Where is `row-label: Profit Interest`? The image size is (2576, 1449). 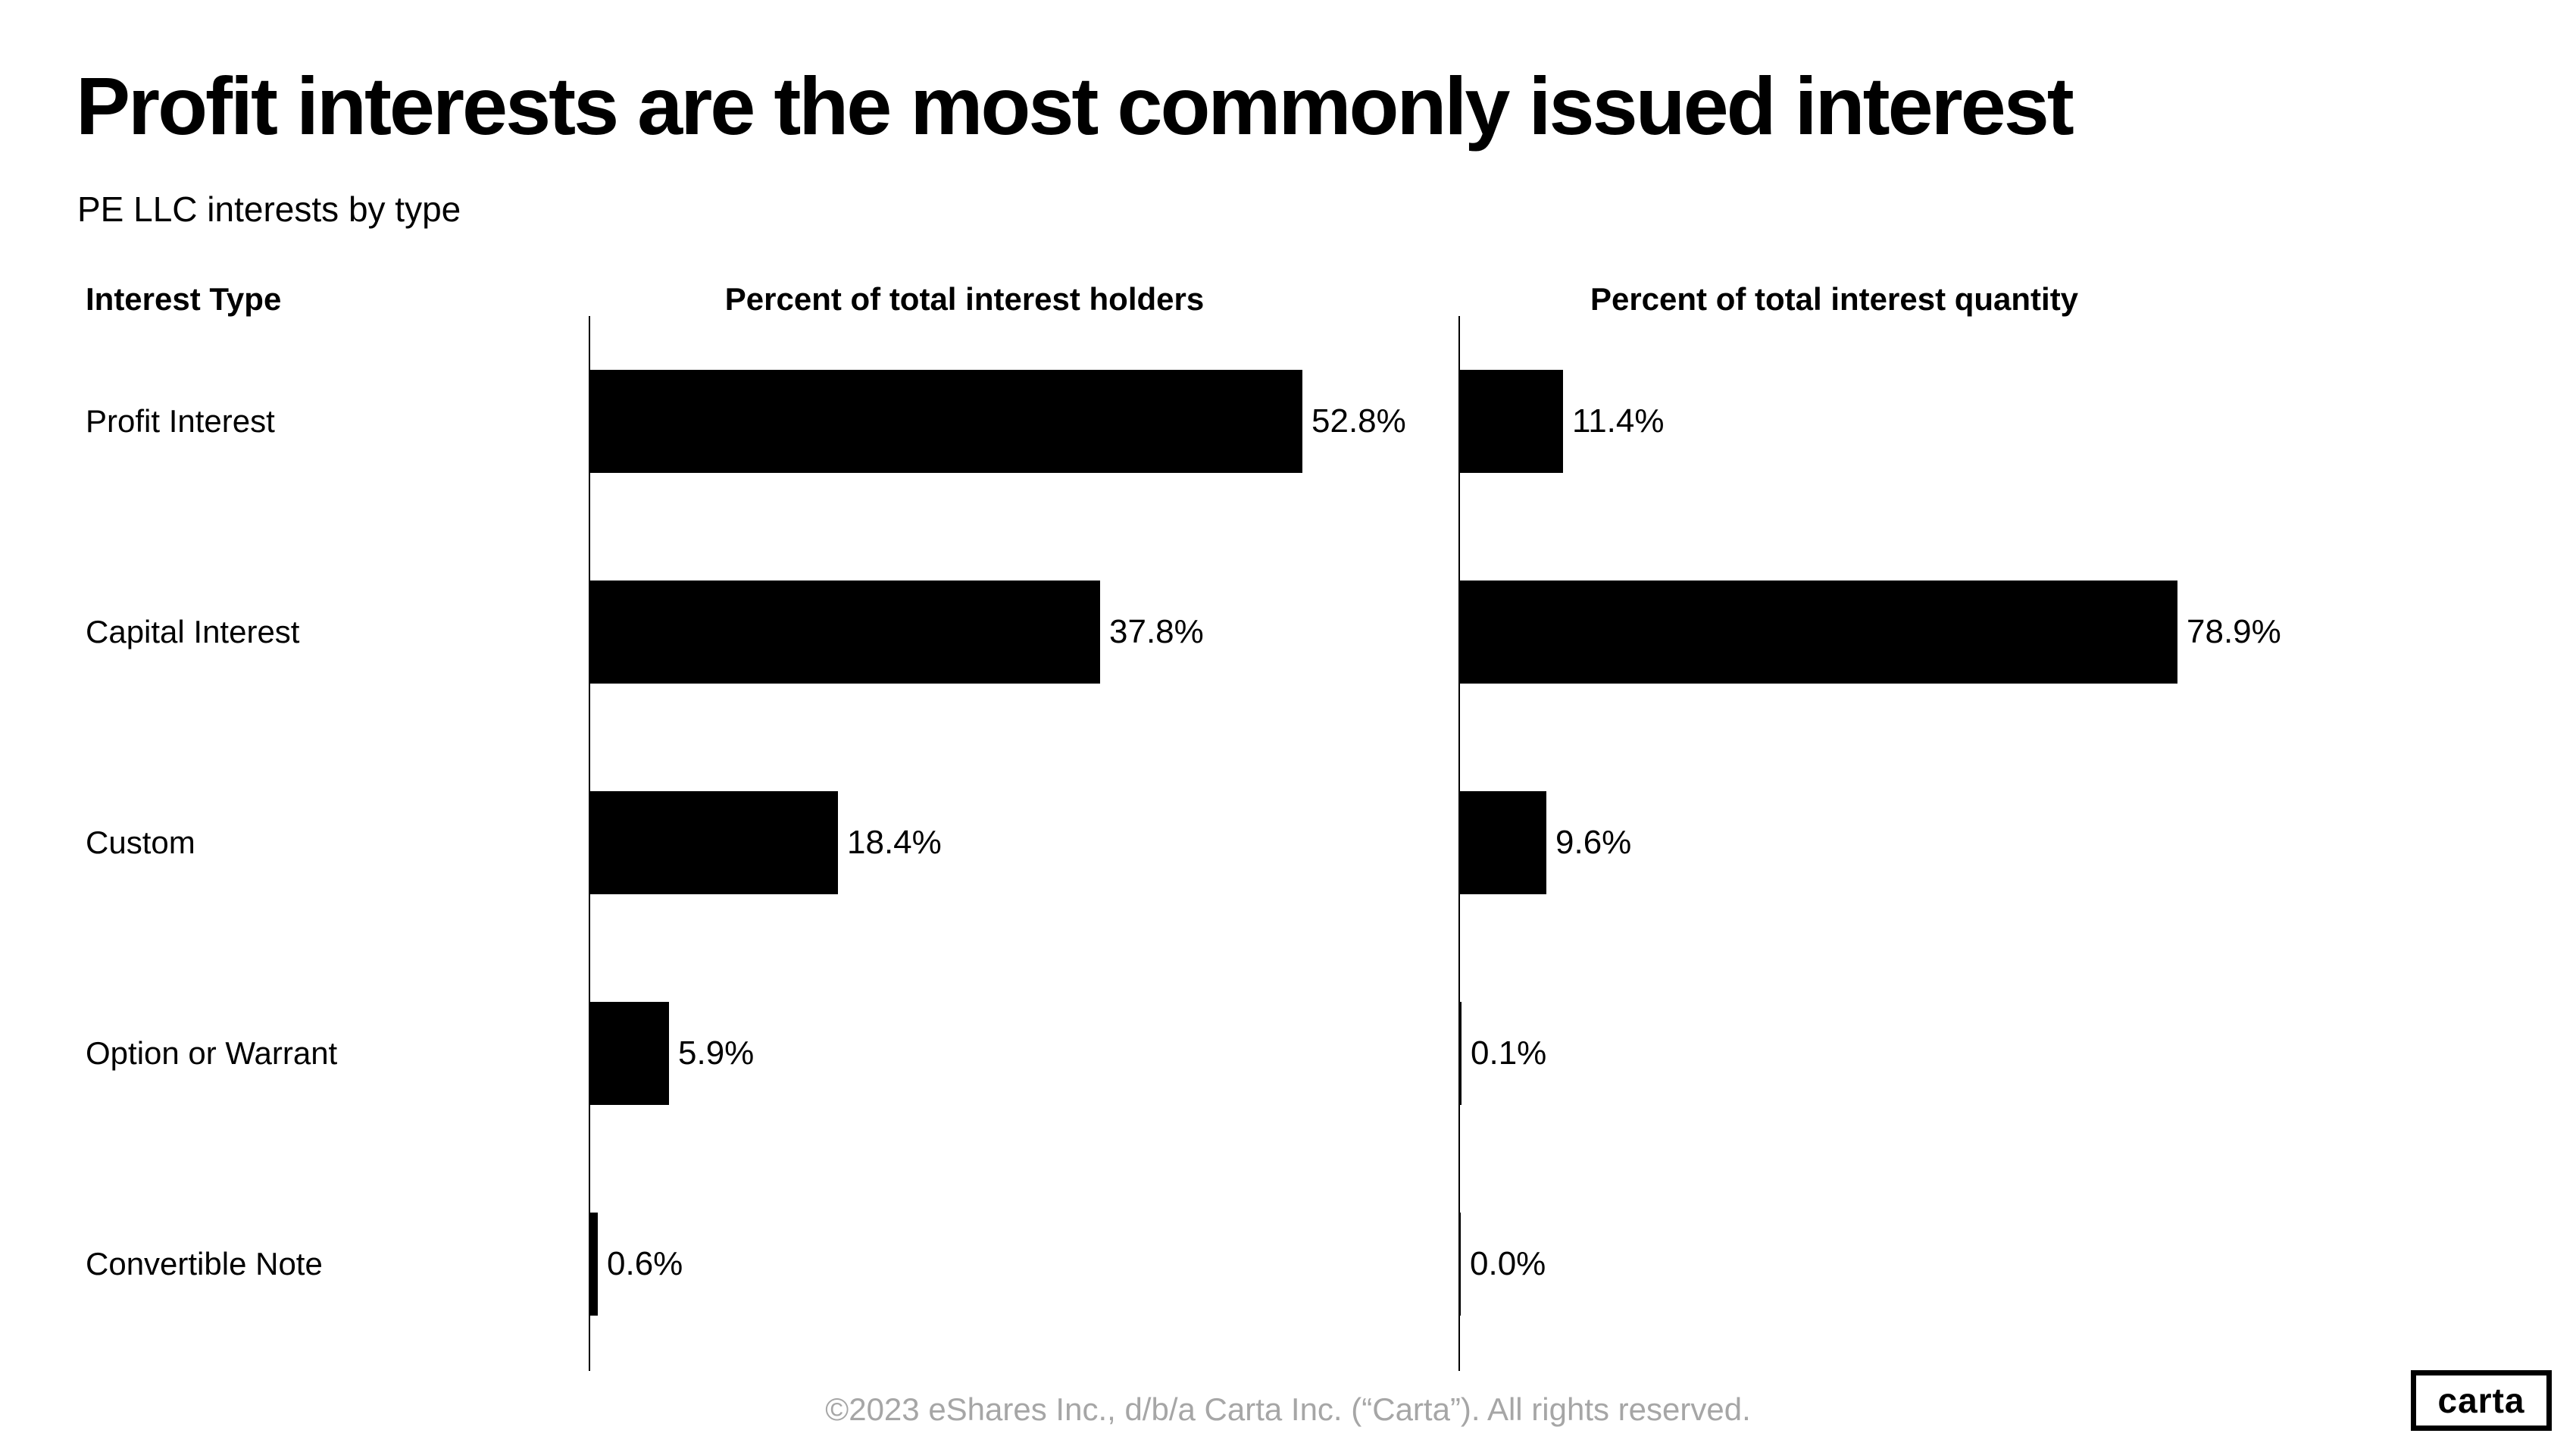 row-label: Profit Interest is located at coordinates (180, 421).